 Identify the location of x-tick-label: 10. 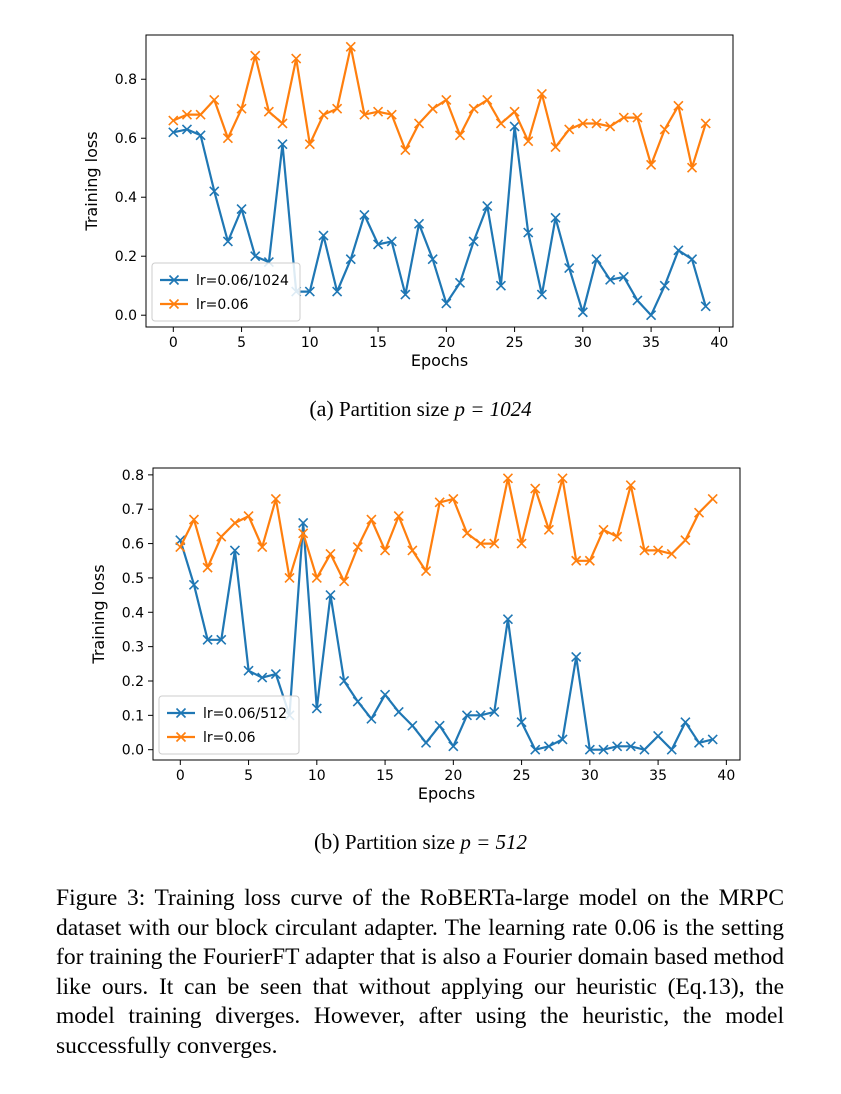
(310, 343).